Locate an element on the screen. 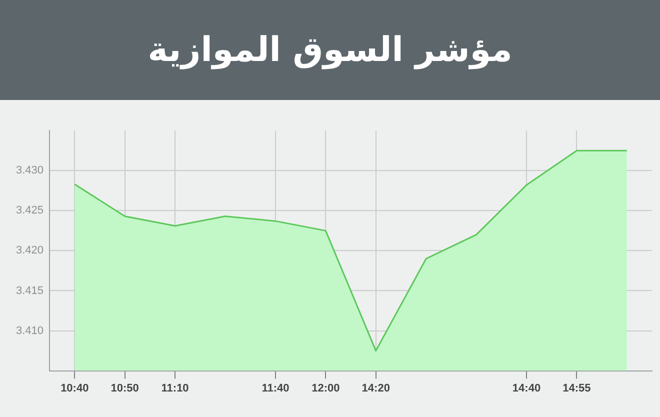 The width and height of the screenshot is (660, 417). y-tick-label: 3.410 is located at coordinates (30, 330).